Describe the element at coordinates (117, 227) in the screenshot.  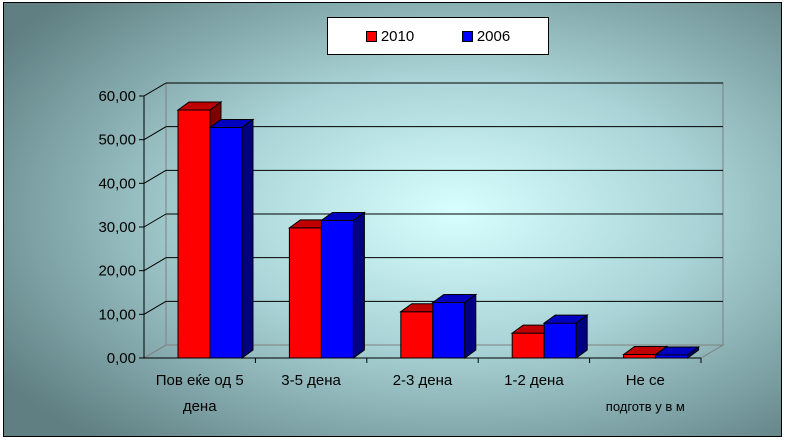
I see `y-tick-label: 30,00` at that location.